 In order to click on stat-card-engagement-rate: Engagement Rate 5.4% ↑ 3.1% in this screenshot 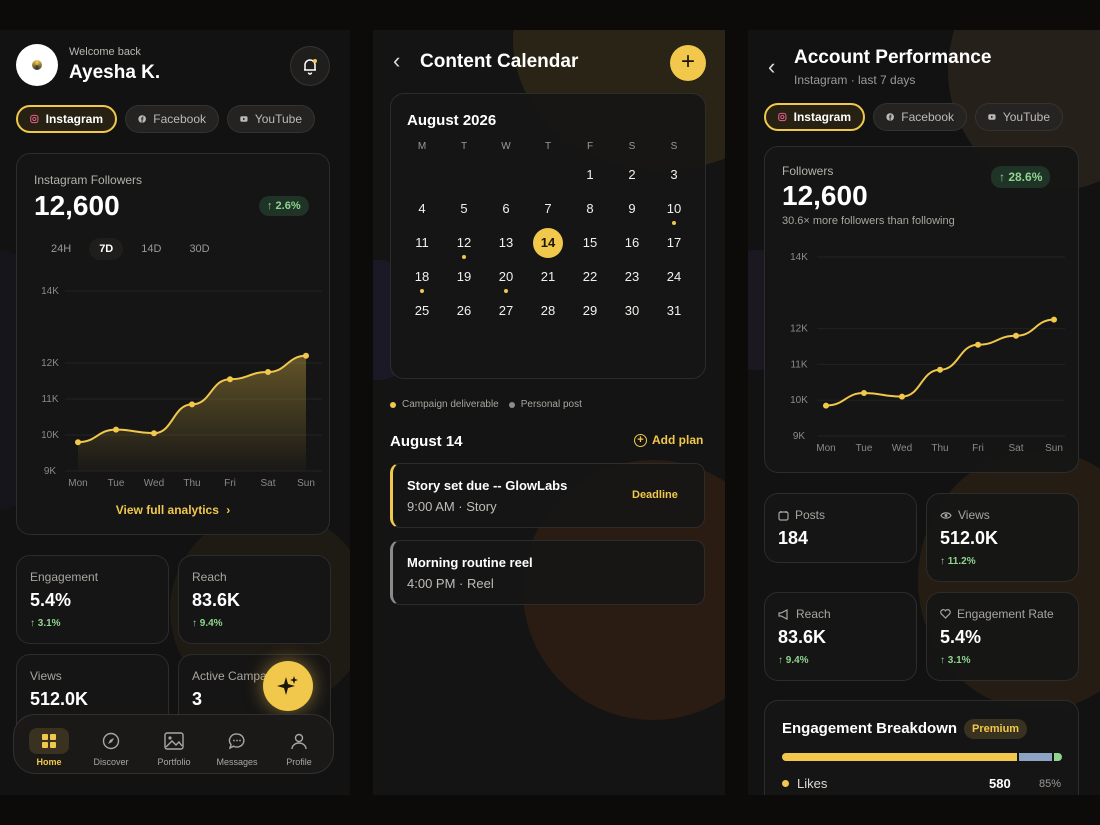, I will do `click(1002, 636)`.